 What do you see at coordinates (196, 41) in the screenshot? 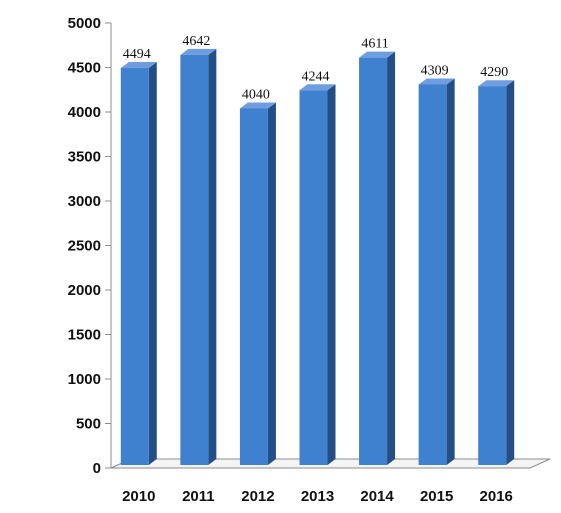
I see `data-label: 4642` at bounding box center [196, 41].